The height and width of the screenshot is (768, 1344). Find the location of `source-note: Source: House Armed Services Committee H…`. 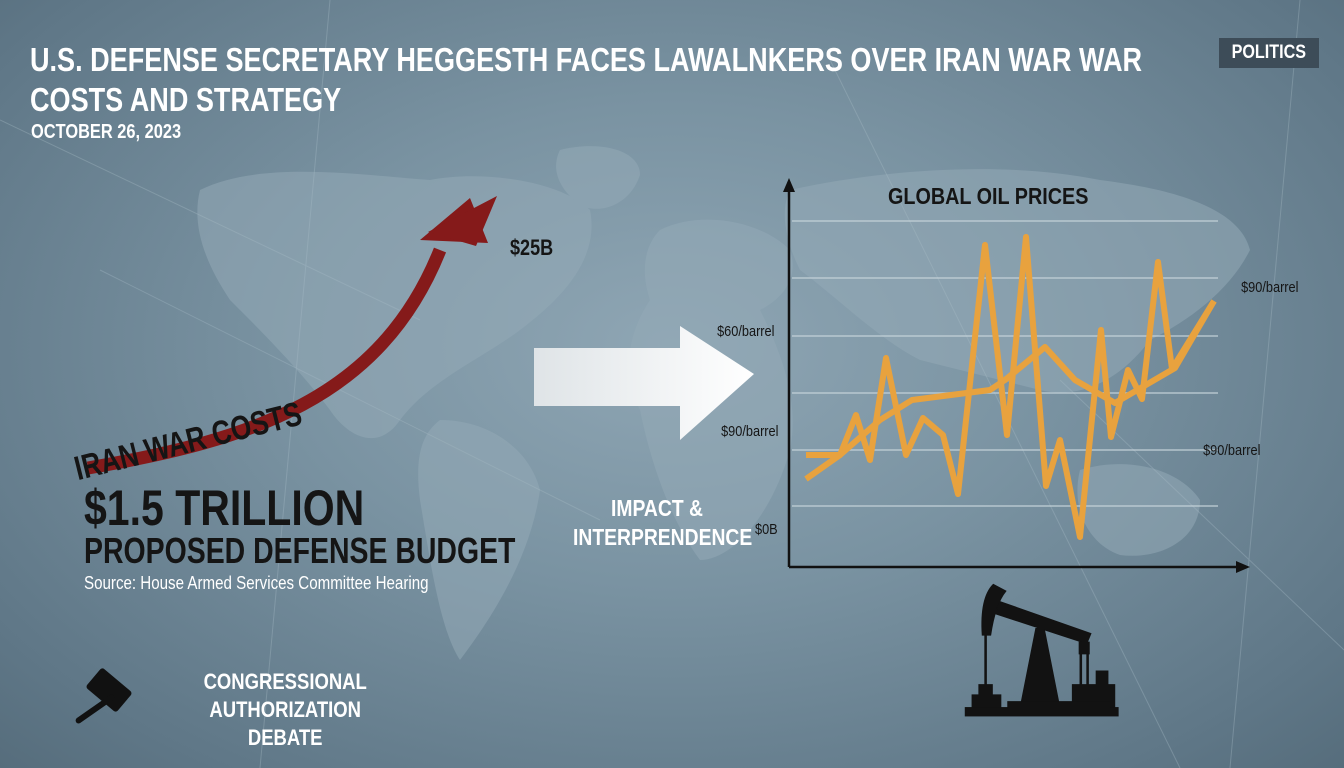

source-note: Source: House Armed Services Committee H… is located at coordinates (256, 583).